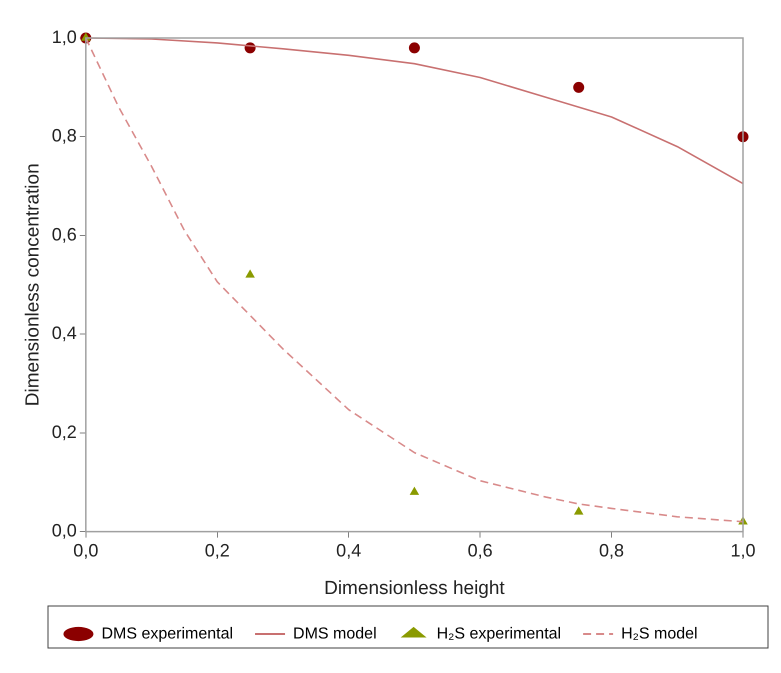  Describe the element at coordinates (64, 234) in the screenshot. I see `y-tick-label: 0,6` at that location.